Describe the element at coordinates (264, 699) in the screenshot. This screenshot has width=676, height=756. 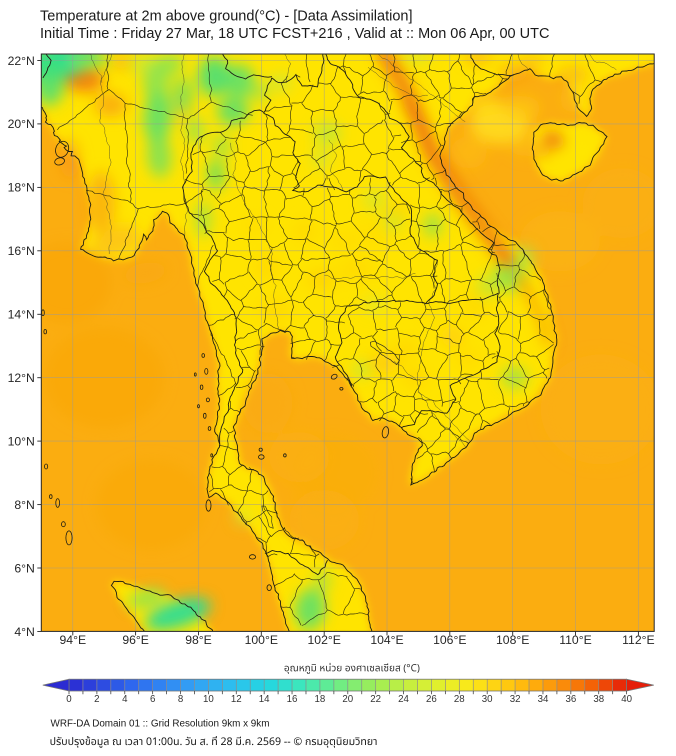
I see `svg-text: 14` at that location.